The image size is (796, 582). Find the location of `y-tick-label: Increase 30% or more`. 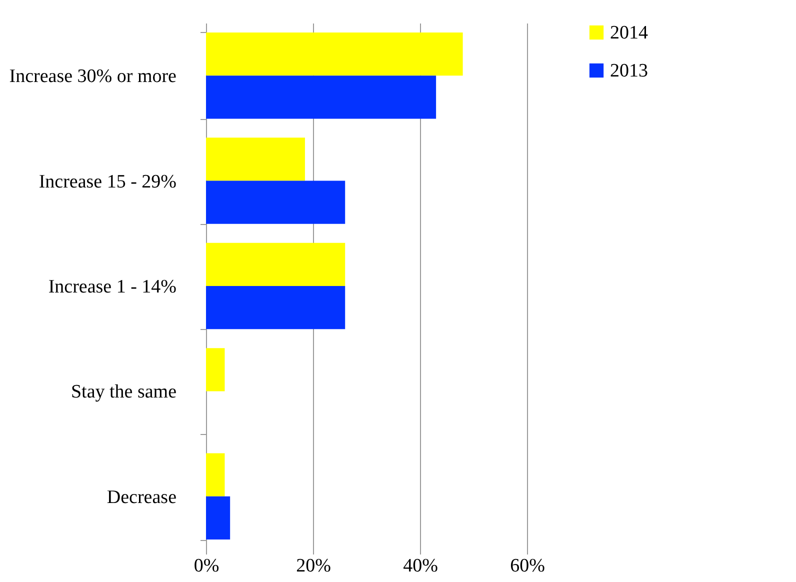

y-tick-label: Increase 30% or more is located at coordinates (92, 77).